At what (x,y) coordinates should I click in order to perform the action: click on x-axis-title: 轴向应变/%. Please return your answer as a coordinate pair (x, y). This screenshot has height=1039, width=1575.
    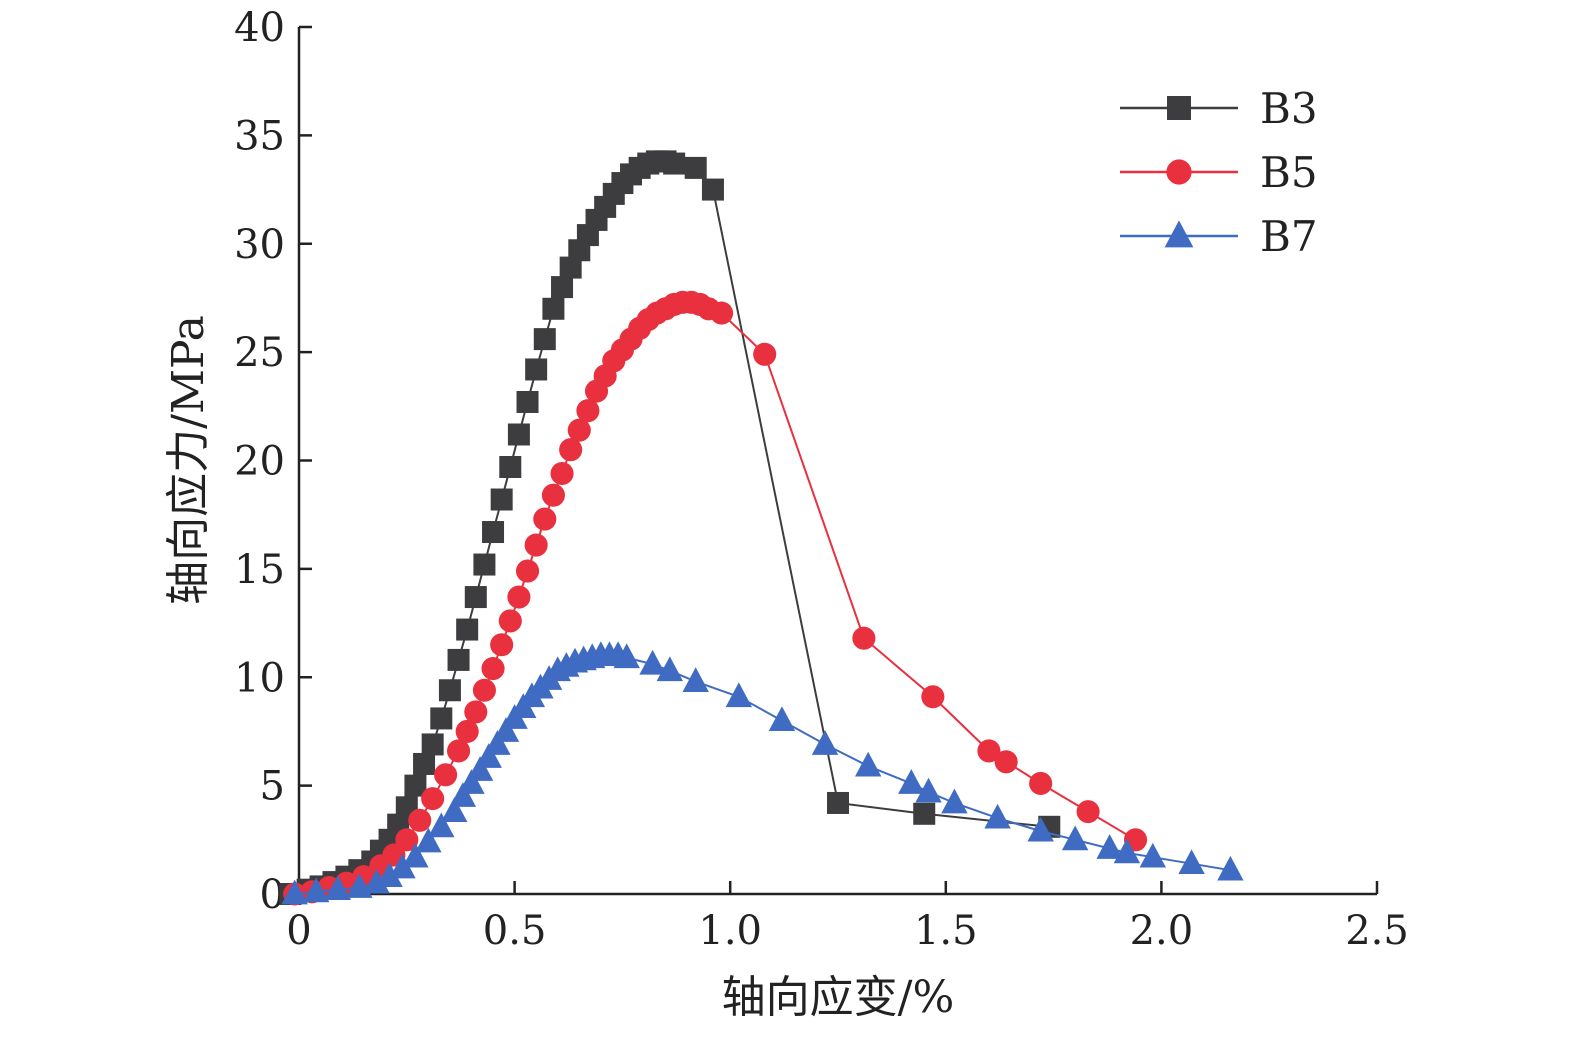
    Looking at the image, I should click on (838, 997).